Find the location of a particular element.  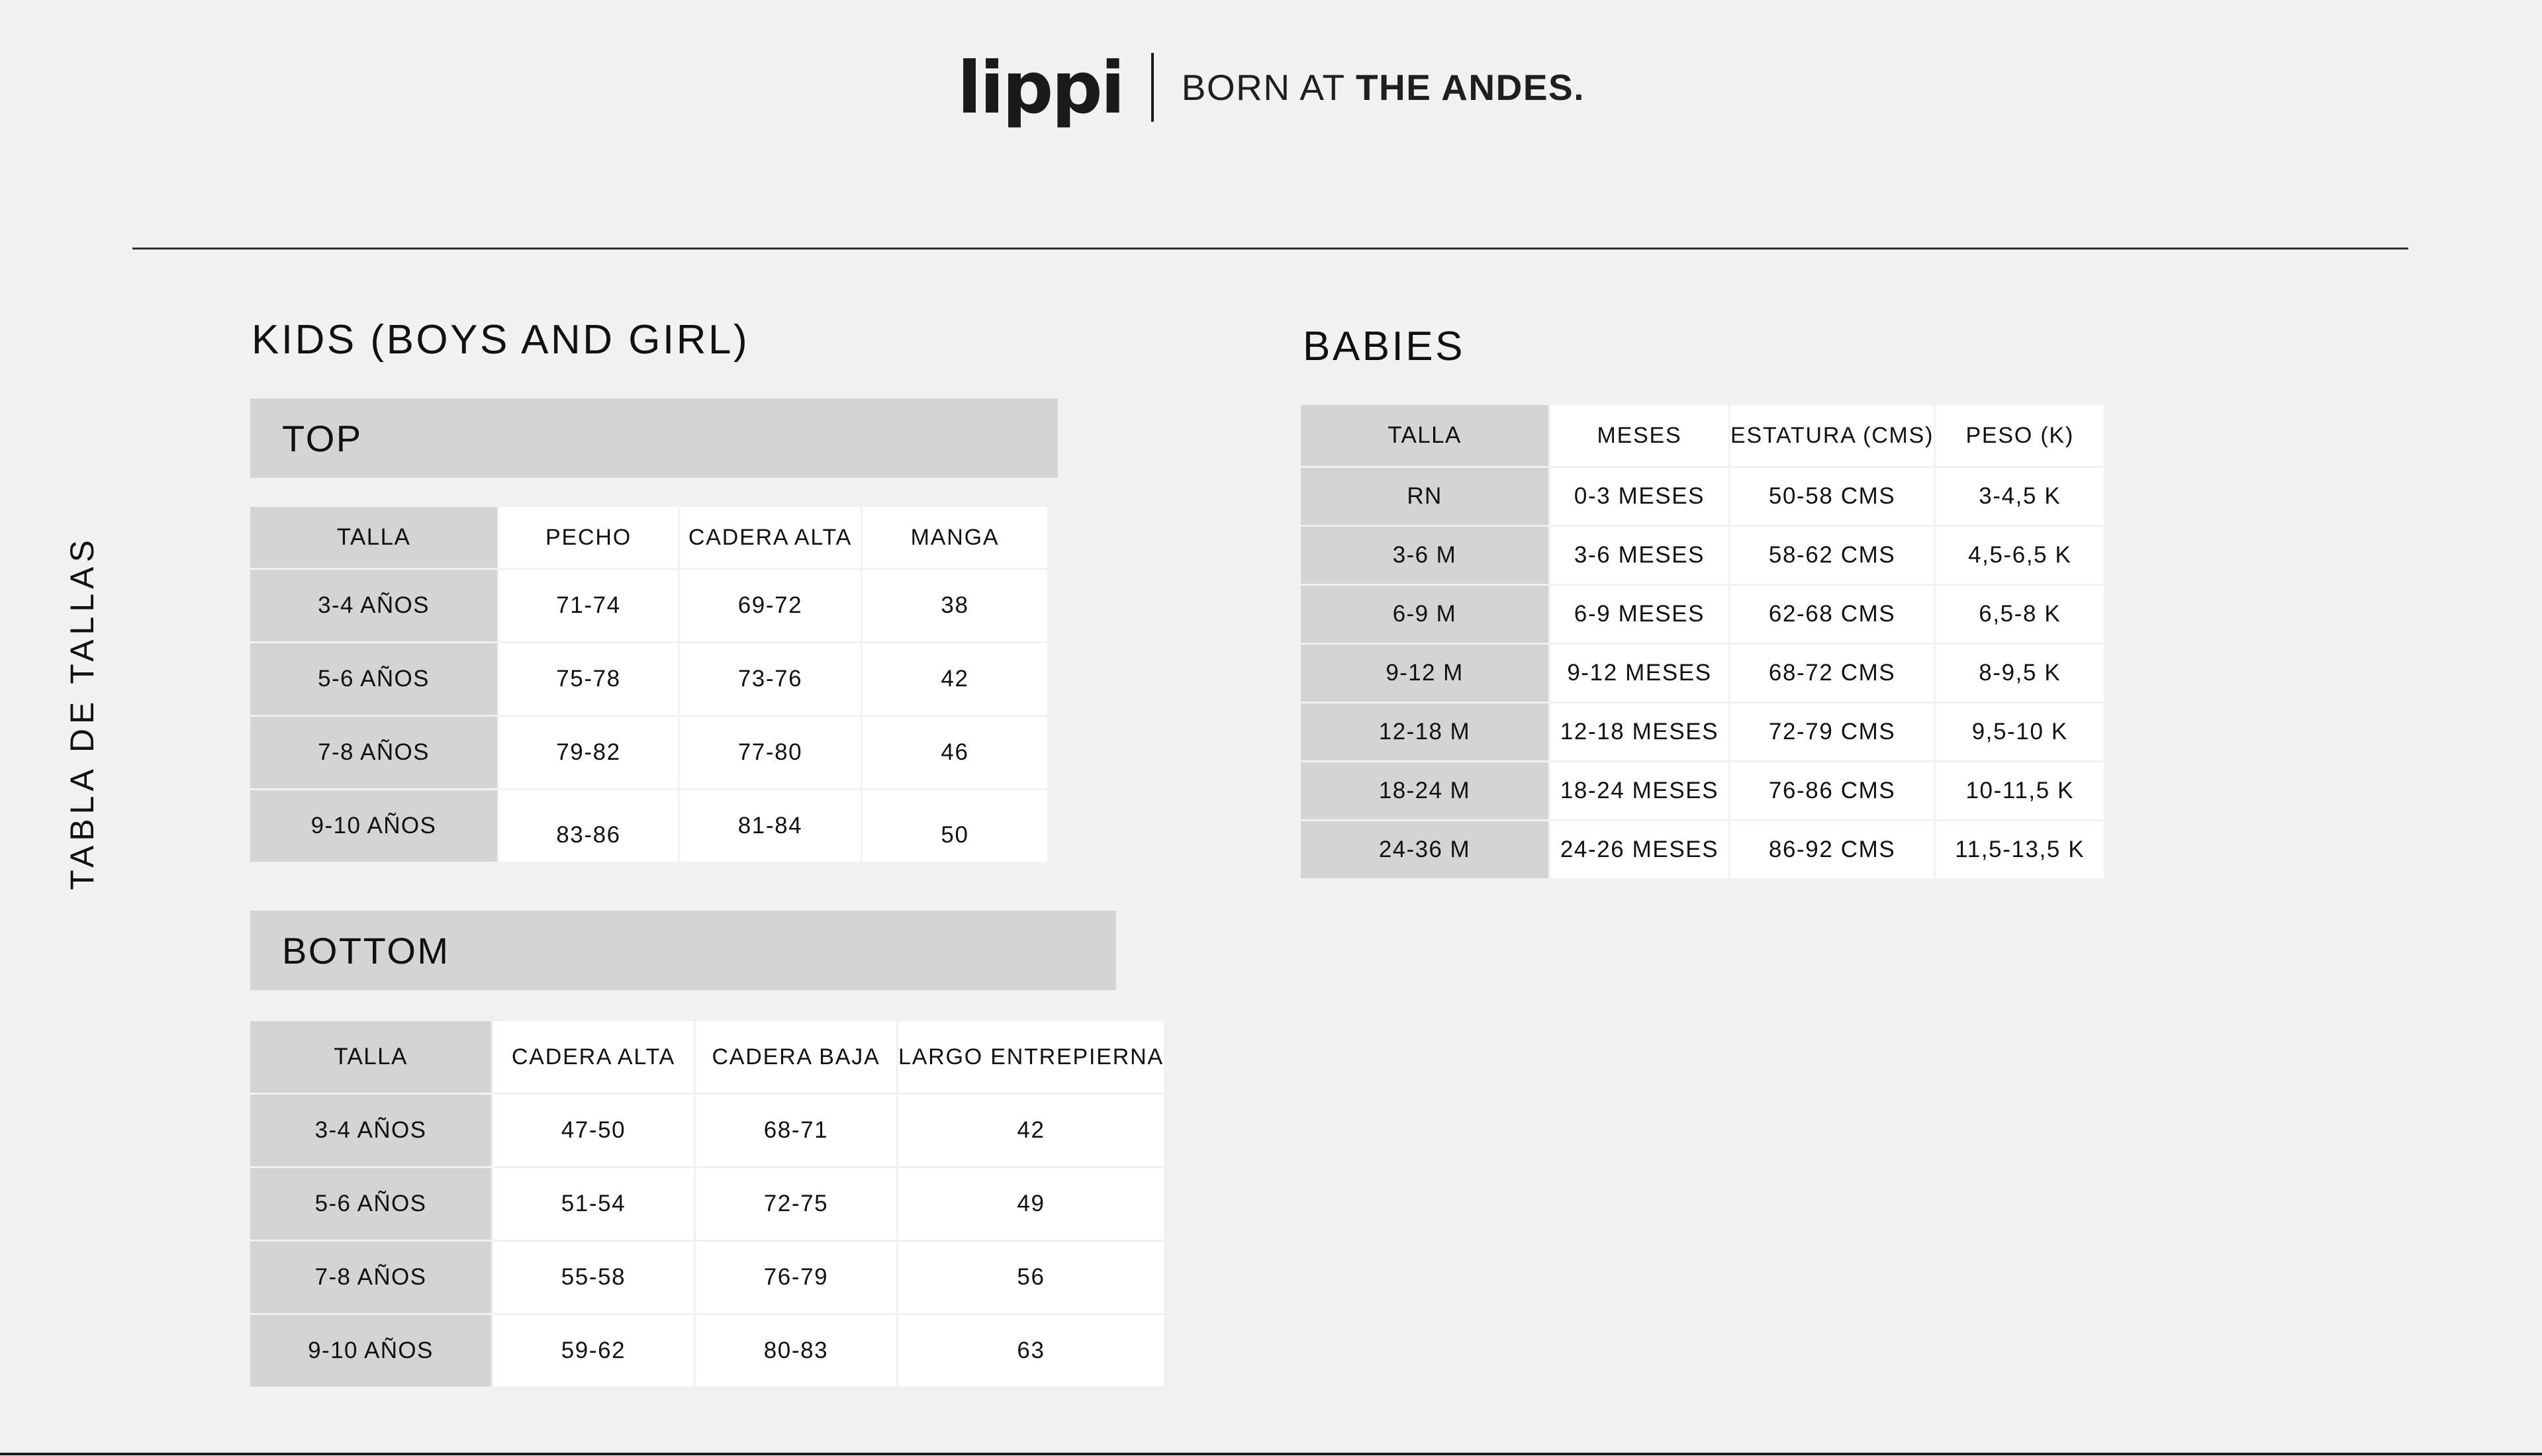

cell-largo-entrepierna: 56 is located at coordinates (1031, 1277).